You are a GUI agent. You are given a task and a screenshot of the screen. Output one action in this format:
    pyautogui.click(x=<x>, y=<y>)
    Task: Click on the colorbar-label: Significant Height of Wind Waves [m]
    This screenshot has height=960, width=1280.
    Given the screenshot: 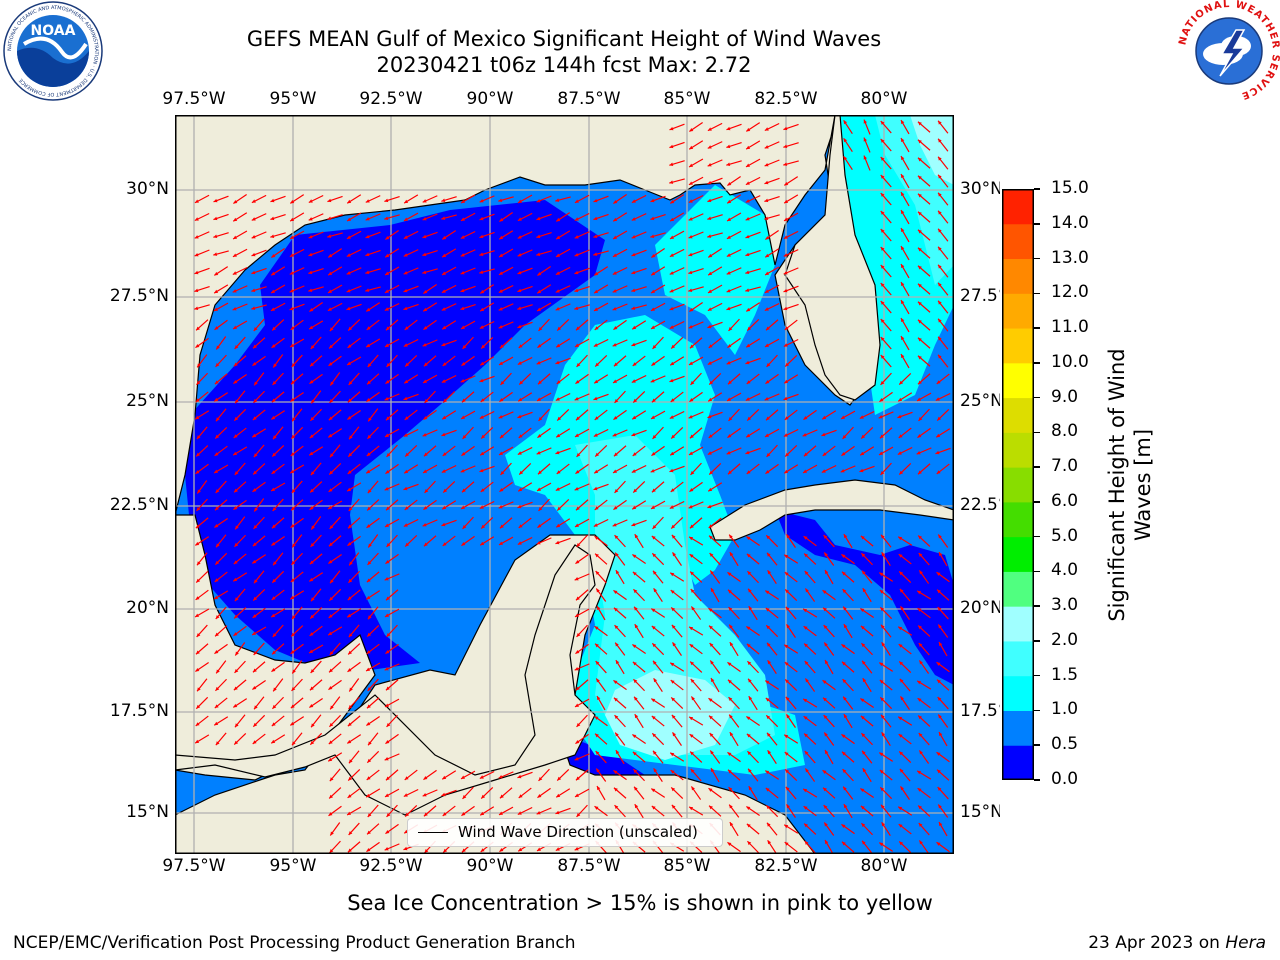 What is the action you would take?
    pyautogui.click(x=1130, y=484)
    